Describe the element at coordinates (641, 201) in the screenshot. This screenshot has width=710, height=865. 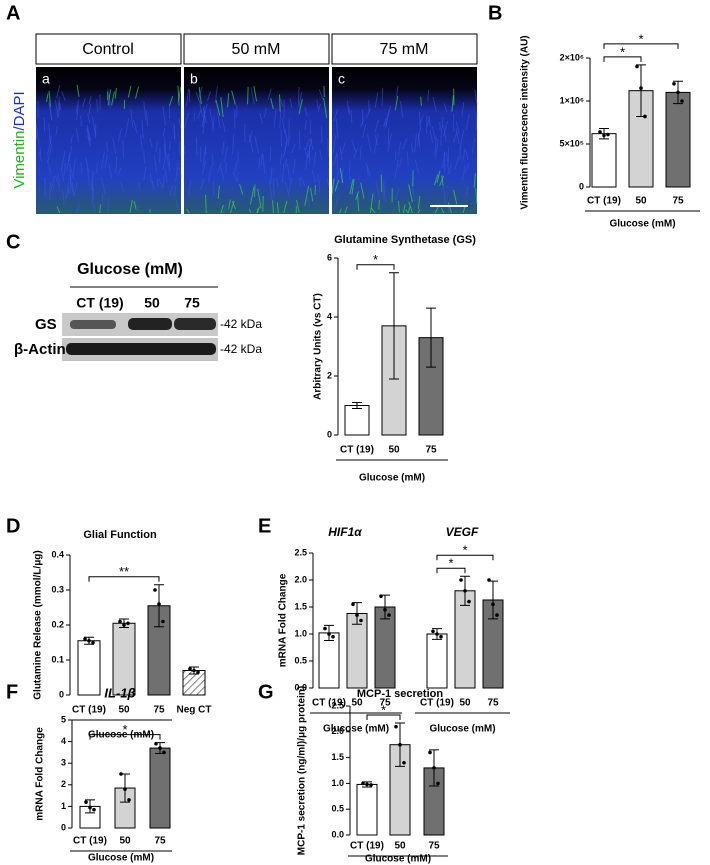
I see `x-tick-label: 50` at that location.